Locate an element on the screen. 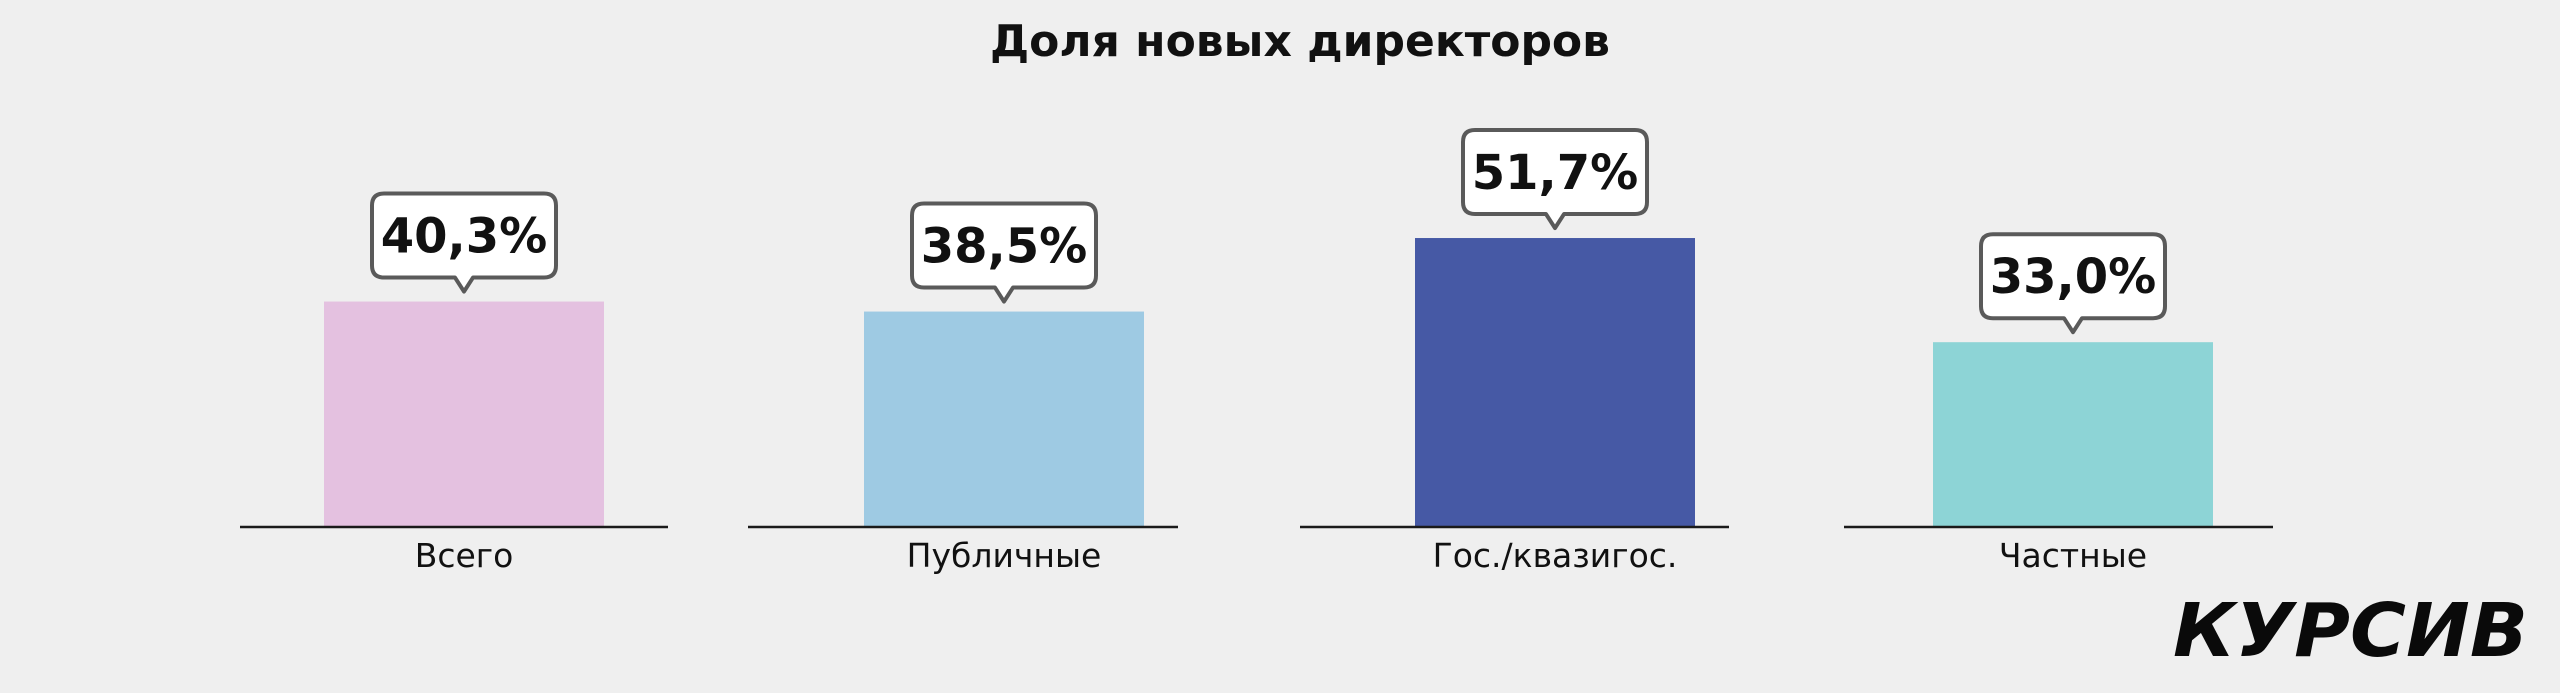  value-label-1: 40,3% is located at coordinates (464, 237).